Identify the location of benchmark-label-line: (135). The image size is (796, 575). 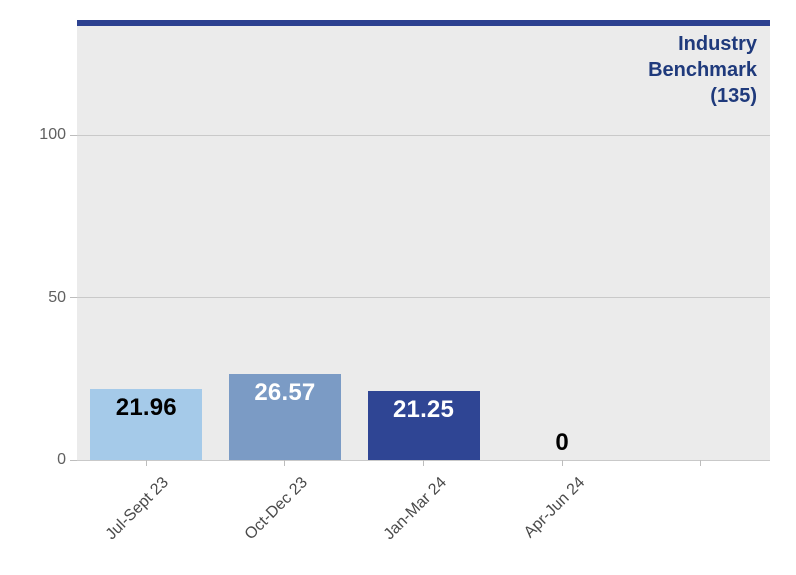
(733, 96).